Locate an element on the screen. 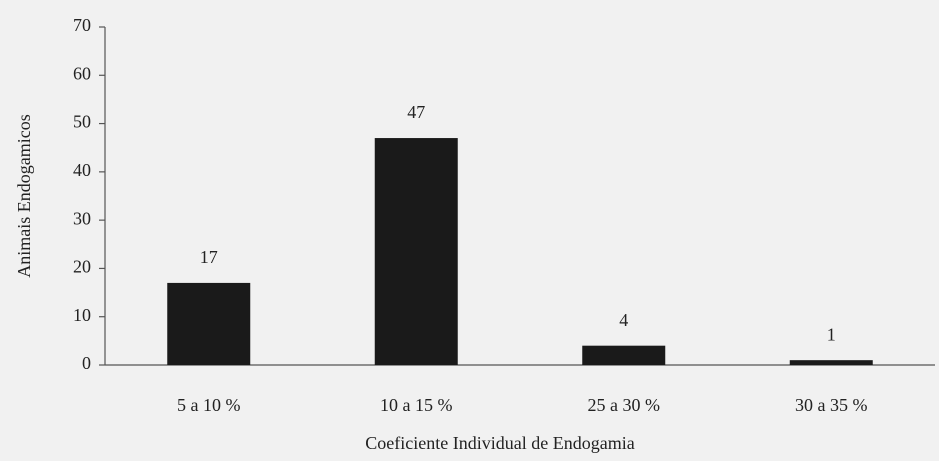 The width and height of the screenshot is (939, 461). data-label: 47 is located at coordinates (416, 112).